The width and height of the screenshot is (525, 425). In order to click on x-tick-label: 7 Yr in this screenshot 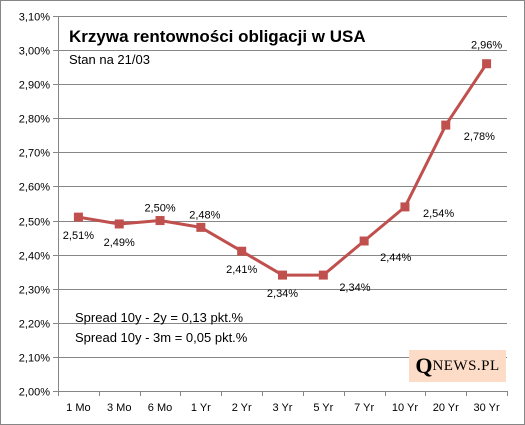, I will do `click(364, 408)`.